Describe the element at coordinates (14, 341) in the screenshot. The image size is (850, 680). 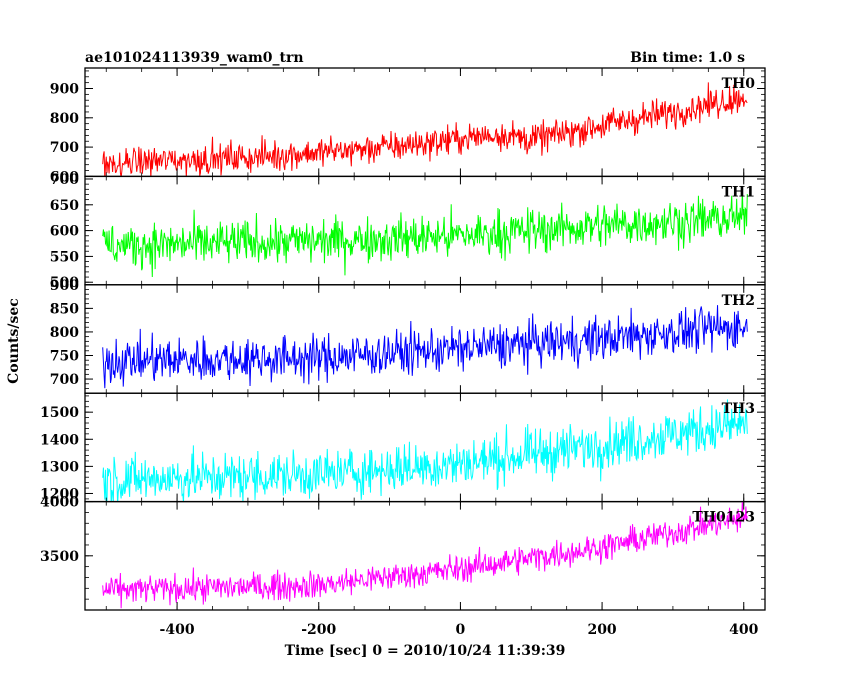
I see `y-axis-label: Counts/sec` at that location.